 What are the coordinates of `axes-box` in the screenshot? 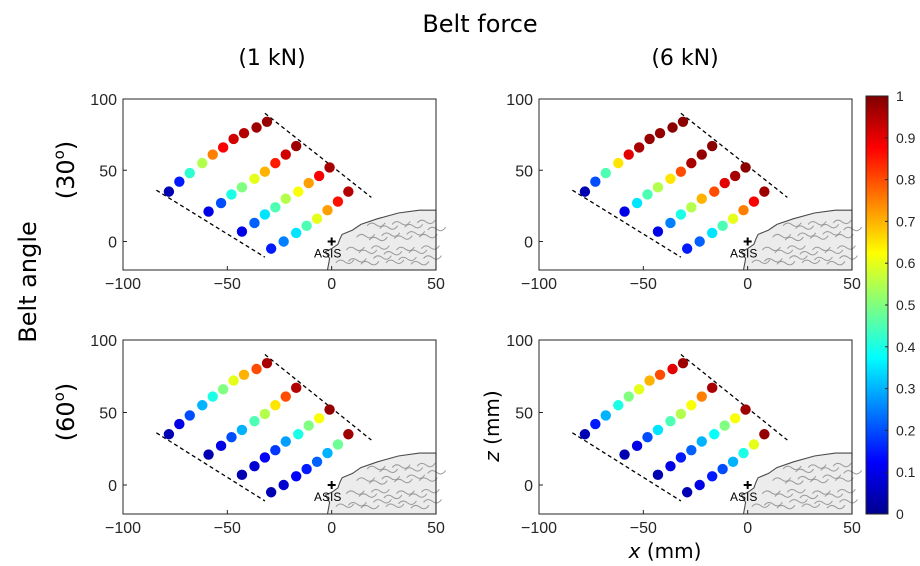 It's located at (279, 427).